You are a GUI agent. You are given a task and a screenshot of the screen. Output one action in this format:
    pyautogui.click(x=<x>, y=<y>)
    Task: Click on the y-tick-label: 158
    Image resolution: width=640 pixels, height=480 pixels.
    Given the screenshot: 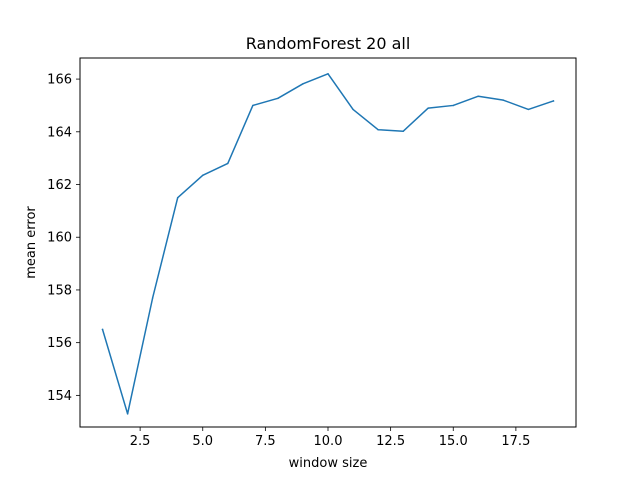 What is the action you would take?
    pyautogui.click(x=59, y=290)
    